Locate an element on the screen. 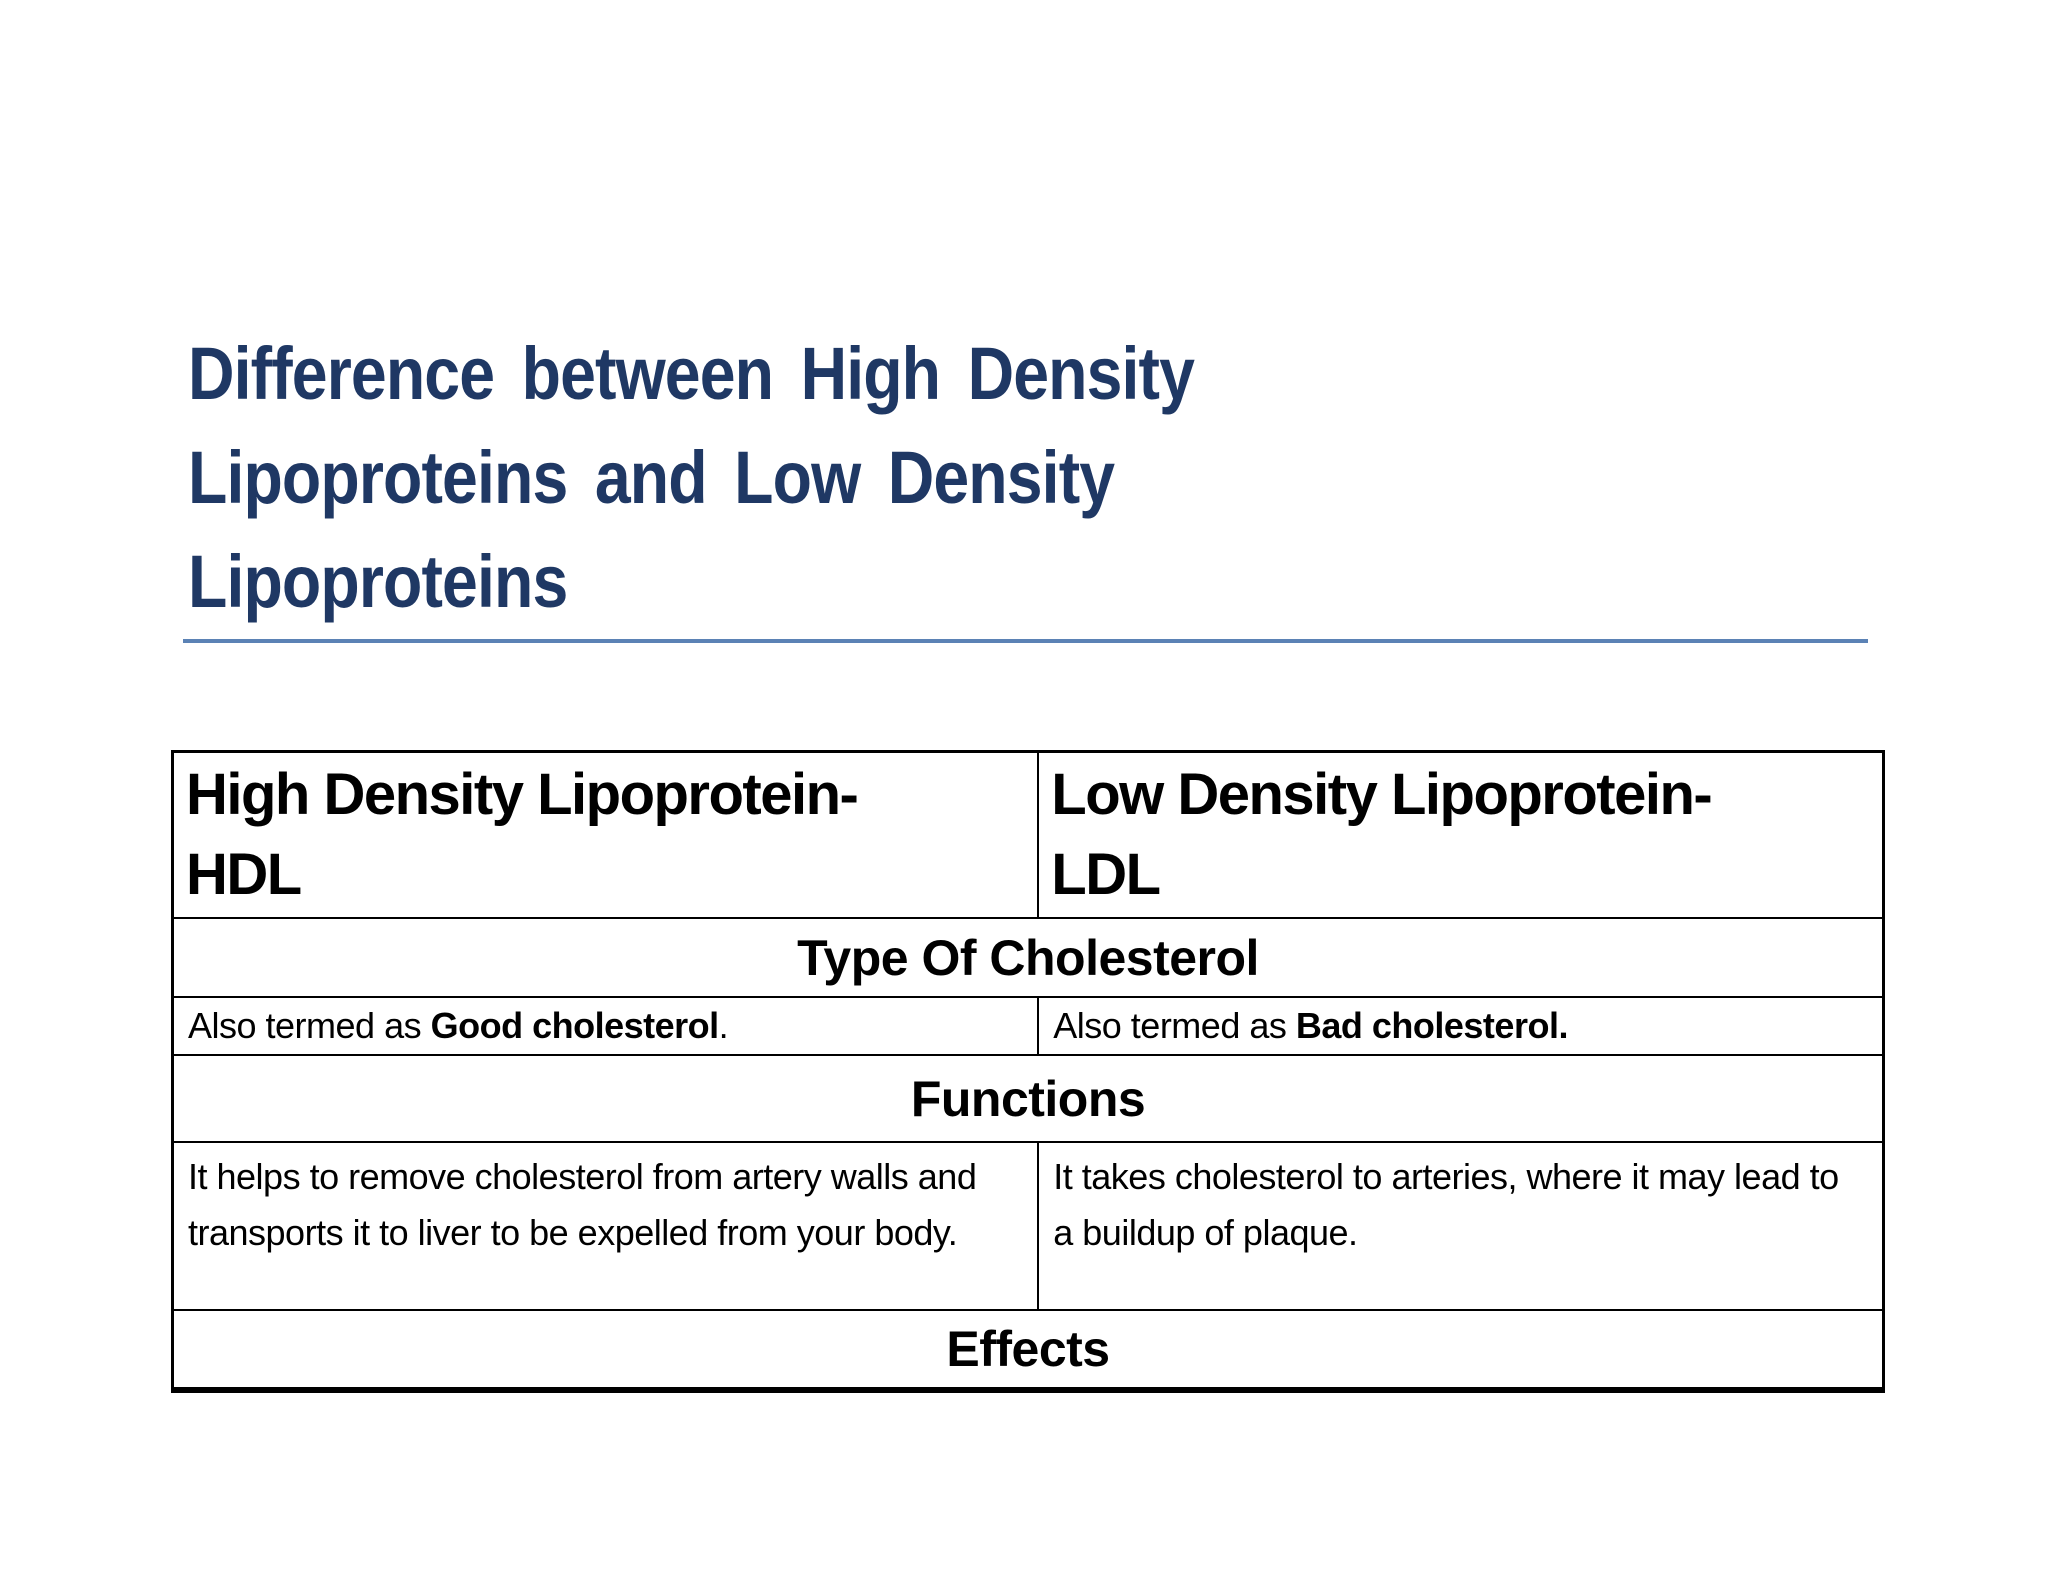  cell-termed-bad: Also termed as Bad cholesterol. is located at coordinates (1461, 1026).